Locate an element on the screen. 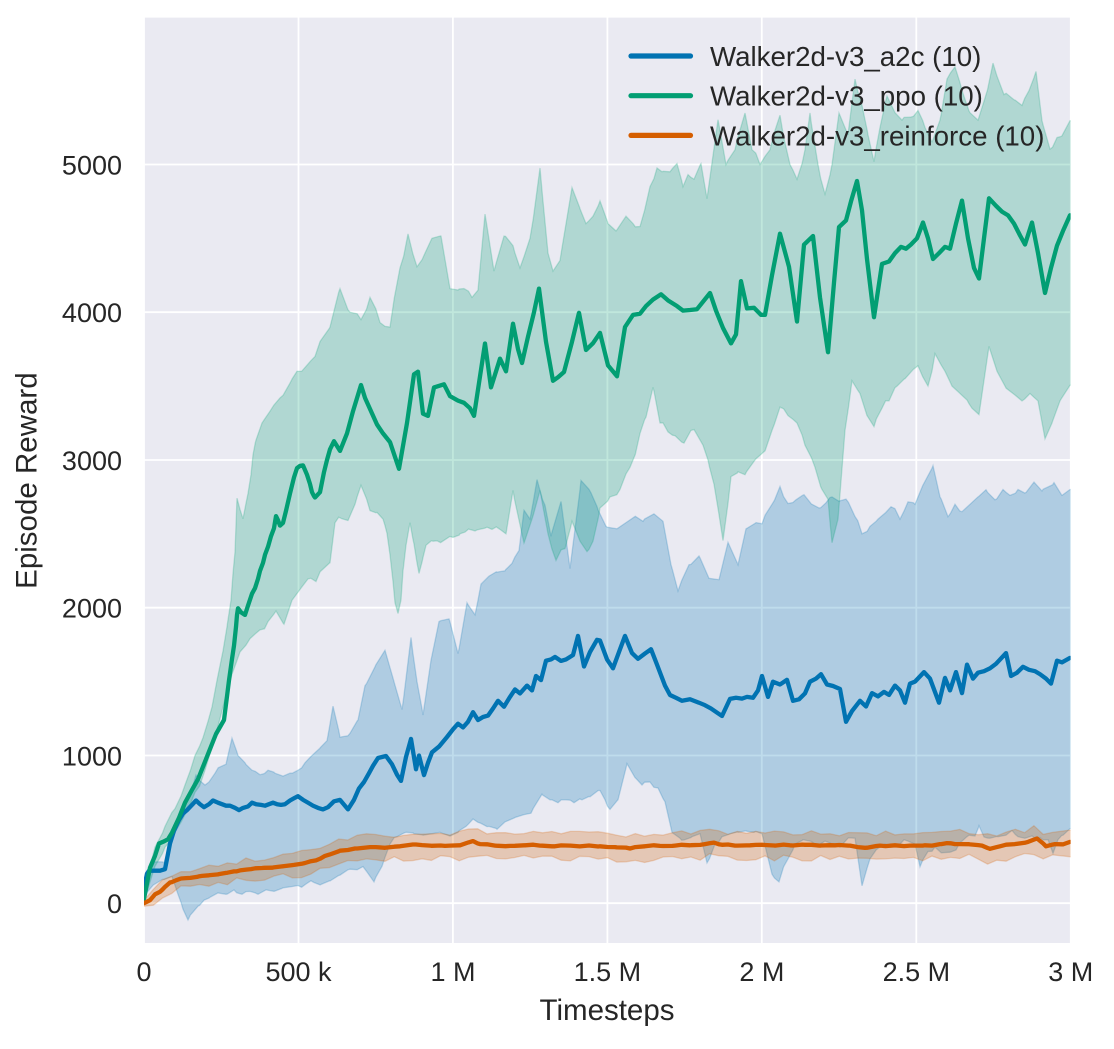 This screenshot has width=1114, height=1049. svg-text: 3 M is located at coordinates (1070, 972).